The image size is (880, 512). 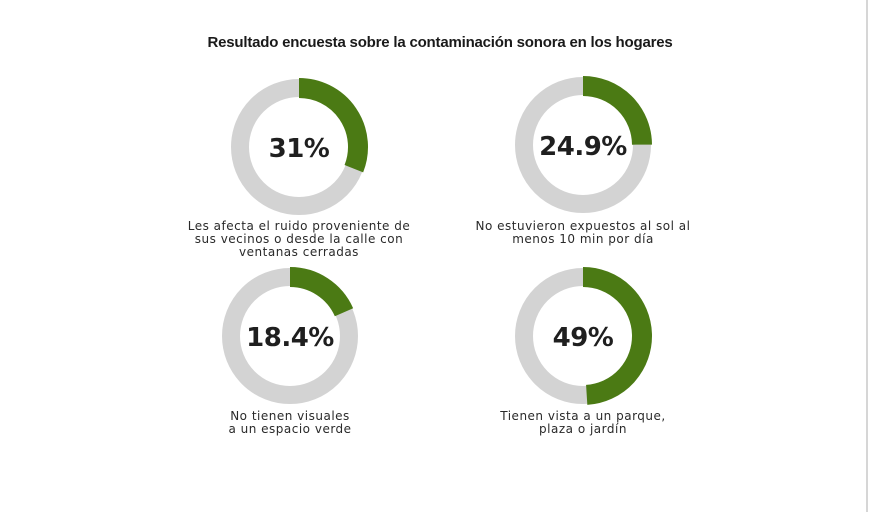 What do you see at coordinates (299, 252) in the screenshot?
I see `caption-line: ventanas cerradas` at bounding box center [299, 252].